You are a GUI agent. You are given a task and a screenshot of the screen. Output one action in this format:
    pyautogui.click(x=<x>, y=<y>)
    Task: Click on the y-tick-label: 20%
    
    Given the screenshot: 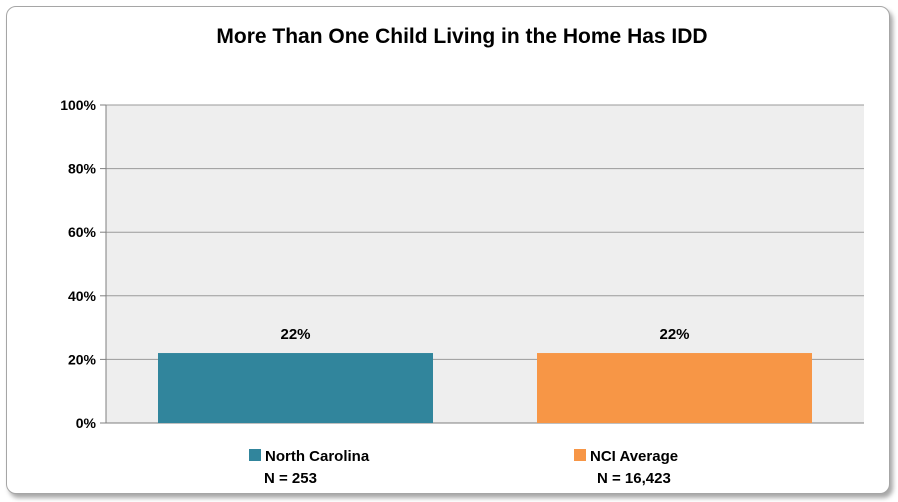 What is the action you would take?
    pyautogui.click(x=82, y=359)
    